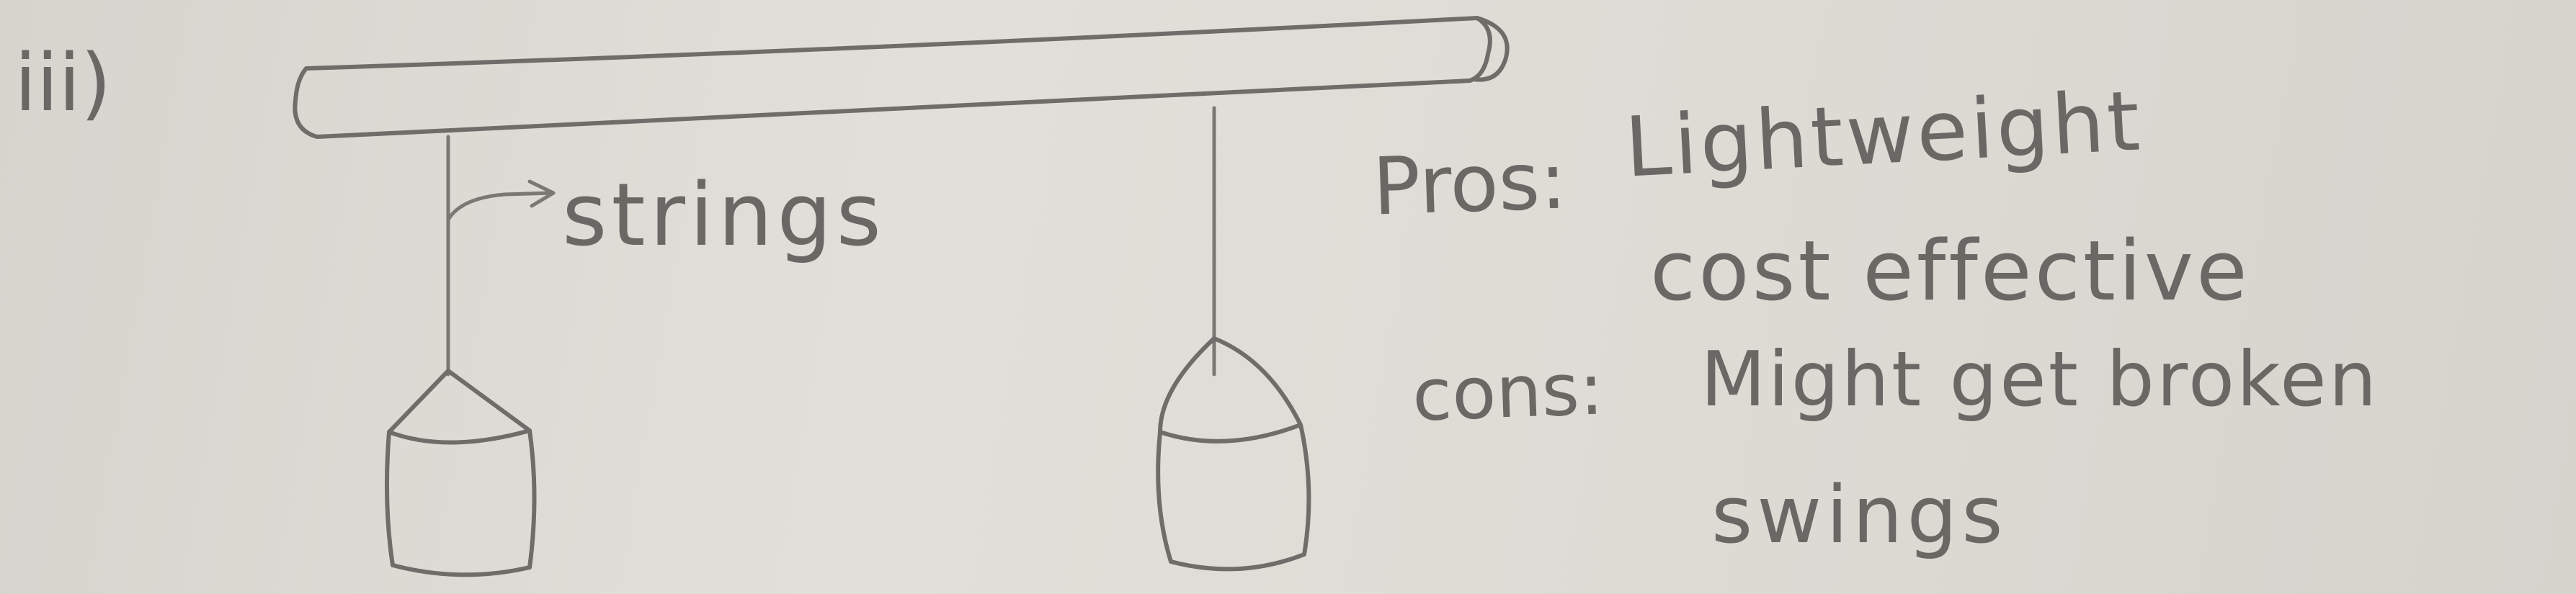 Image resolution: width=2576 pixels, height=594 pixels. What do you see at coordinates (1490, 49) in the screenshot?
I see `beam-end-cap` at bounding box center [1490, 49].